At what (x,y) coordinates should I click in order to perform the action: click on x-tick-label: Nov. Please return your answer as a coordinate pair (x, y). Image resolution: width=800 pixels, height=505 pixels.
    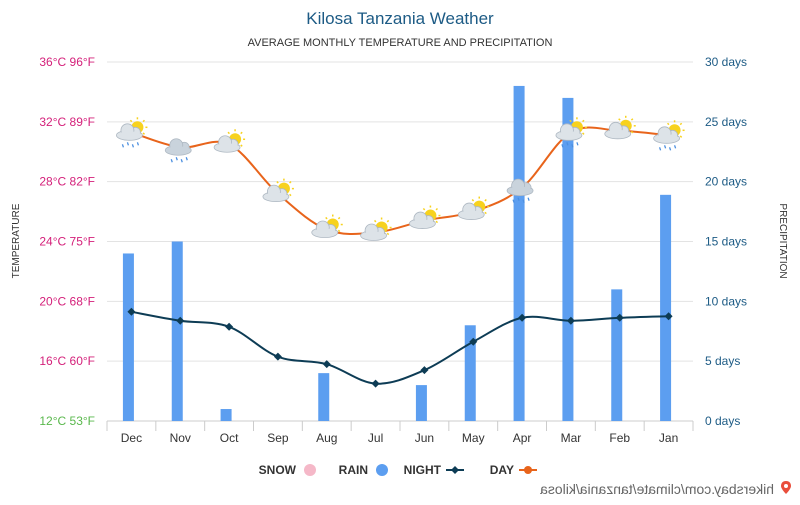
    Looking at the image, I should click on (180, 438).